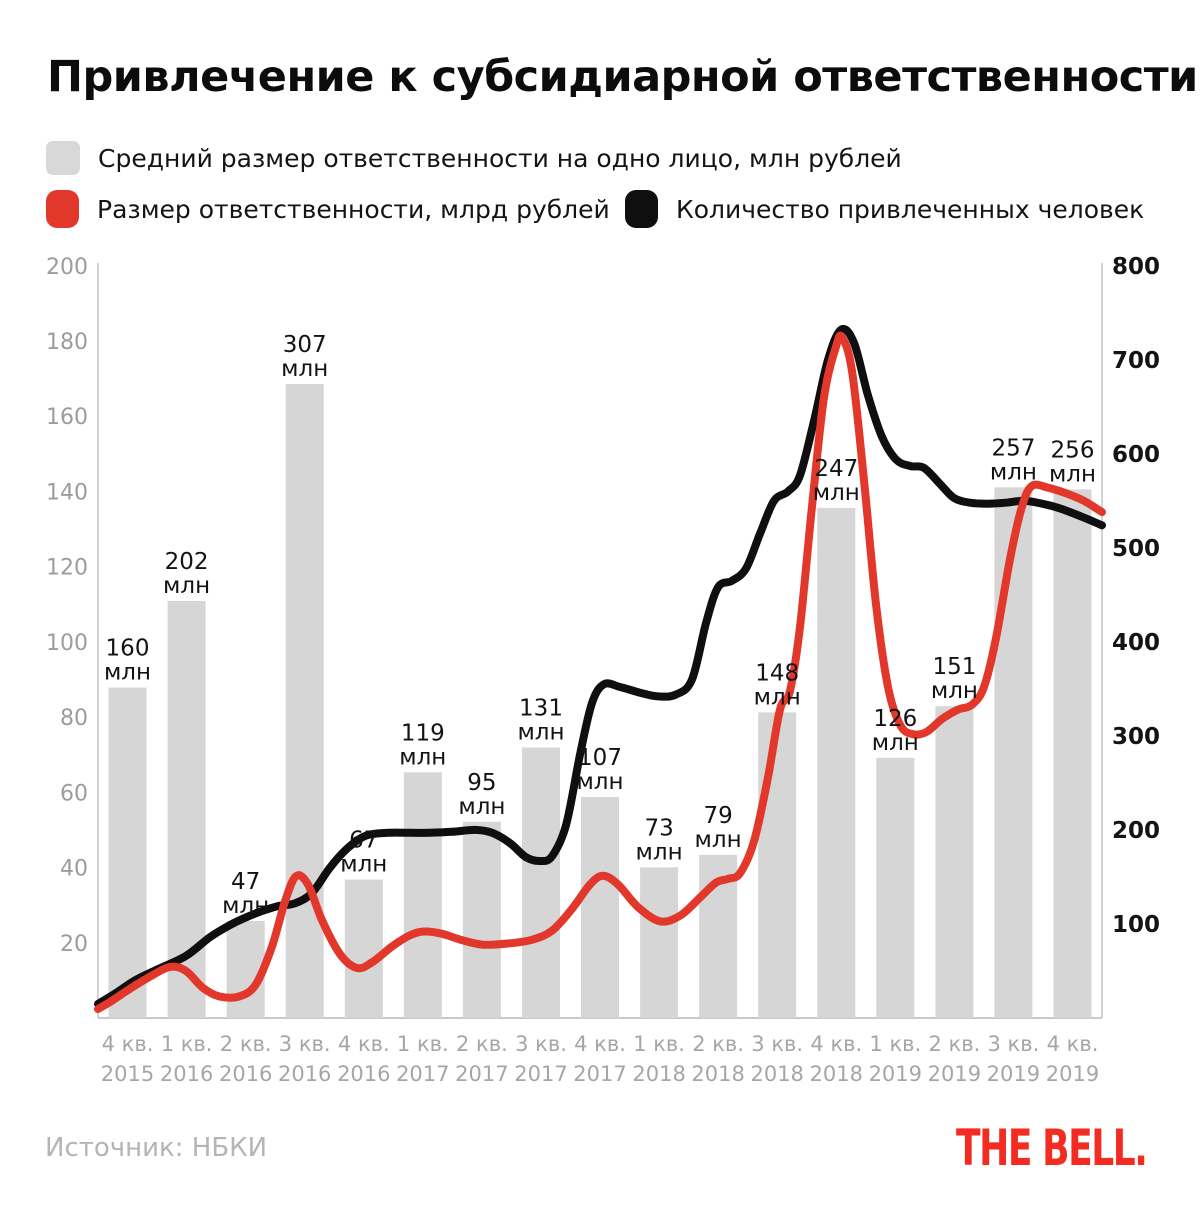 This screenshot has width=1200, height=1220. What do you see at coordinates (777, 673) in the screenshot?
I see `bar-value-label: 148` at bounding box center [777, 673].